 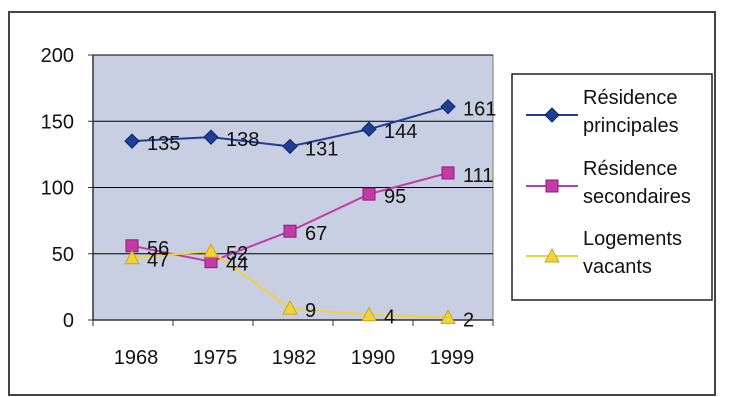 What do you see at coordinates (468, 320) in the screenshot?
I see `data-label: 2` at bounding box center [468, 320].